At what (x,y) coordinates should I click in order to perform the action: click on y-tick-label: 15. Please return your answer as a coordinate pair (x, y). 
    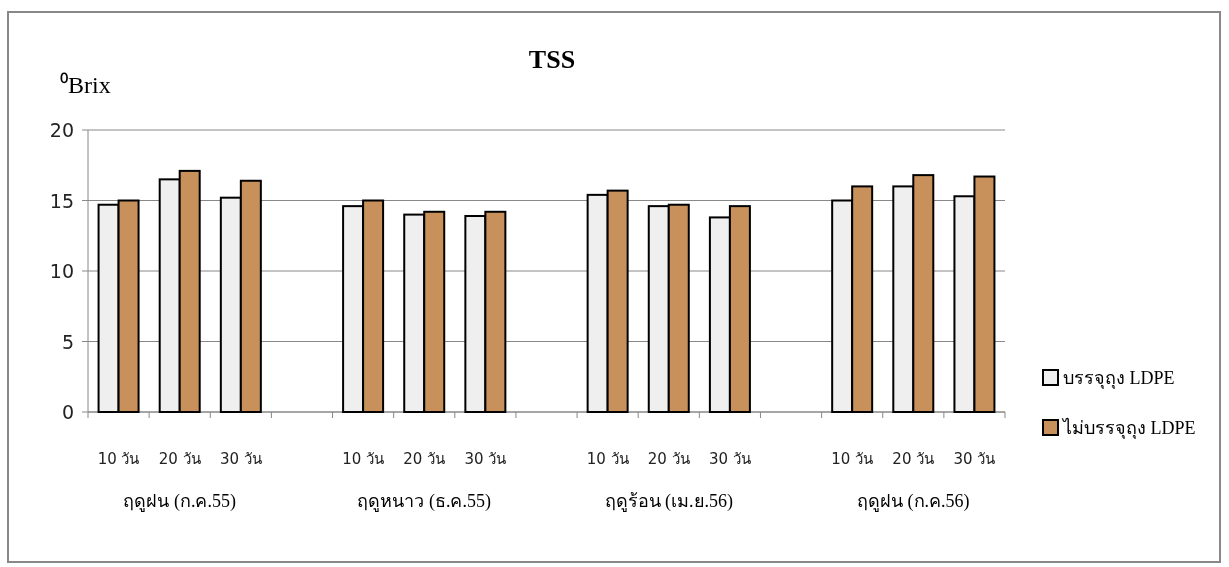
    Looking at the image, I should click on (61, 200).